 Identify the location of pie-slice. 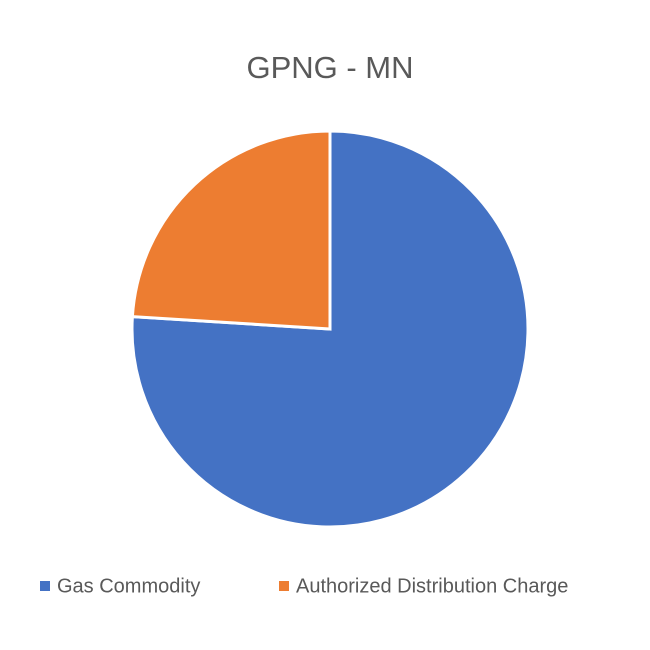
(231, 230).